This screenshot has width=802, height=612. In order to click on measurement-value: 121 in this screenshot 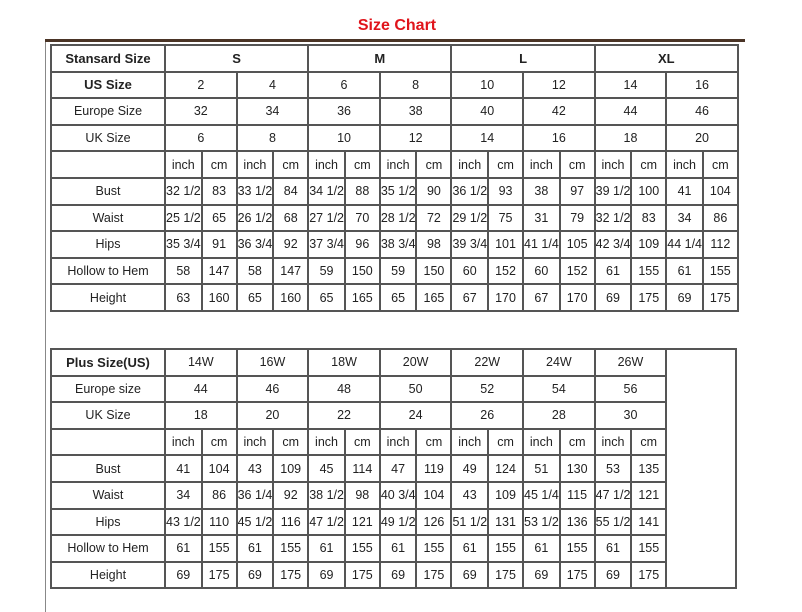, I will do `click(649, 495)`.